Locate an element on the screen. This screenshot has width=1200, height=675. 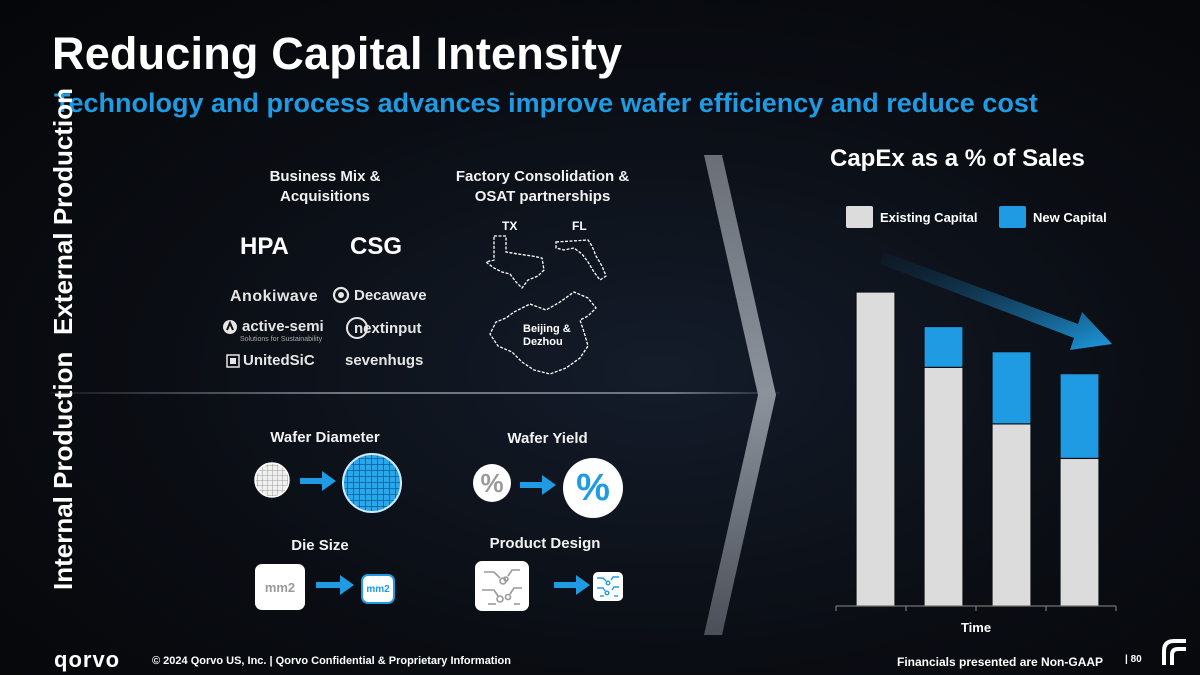
external-production-label: External Production is located at coordinates (63, 211).